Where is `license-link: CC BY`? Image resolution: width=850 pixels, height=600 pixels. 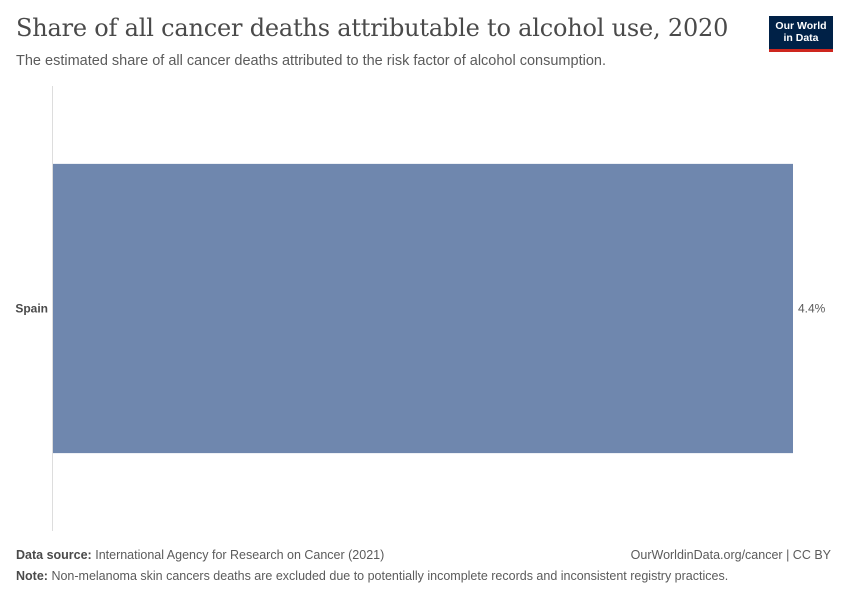 license-link: CC BY is located at coordinates (811, 555).